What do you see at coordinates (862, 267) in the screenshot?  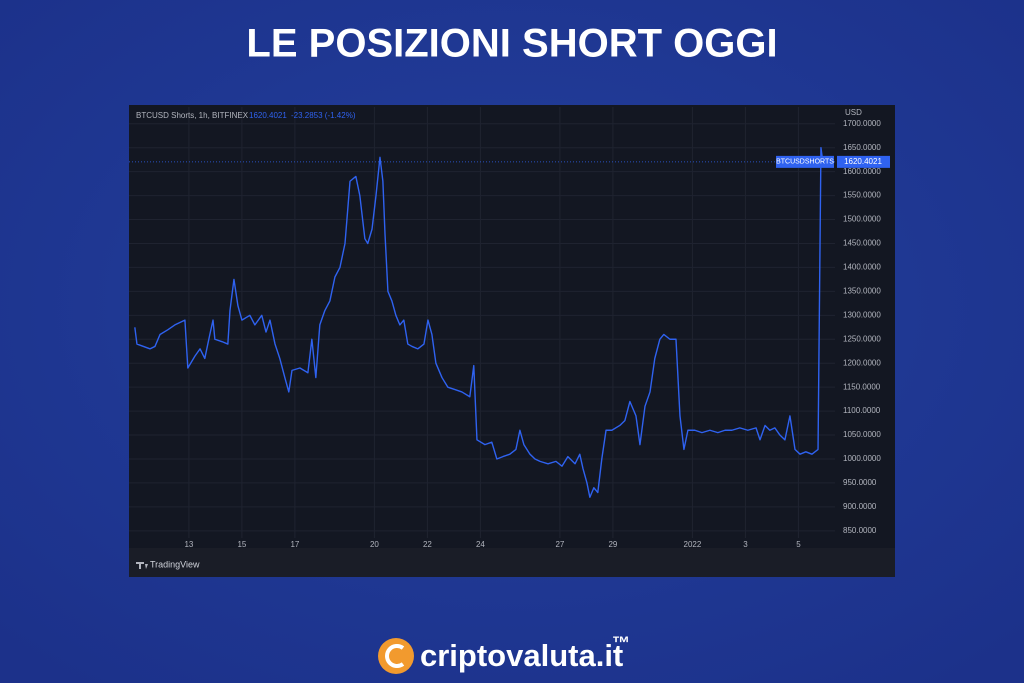 I see `y-tick-label: 1400.0000` at bounding box center [862, 267].